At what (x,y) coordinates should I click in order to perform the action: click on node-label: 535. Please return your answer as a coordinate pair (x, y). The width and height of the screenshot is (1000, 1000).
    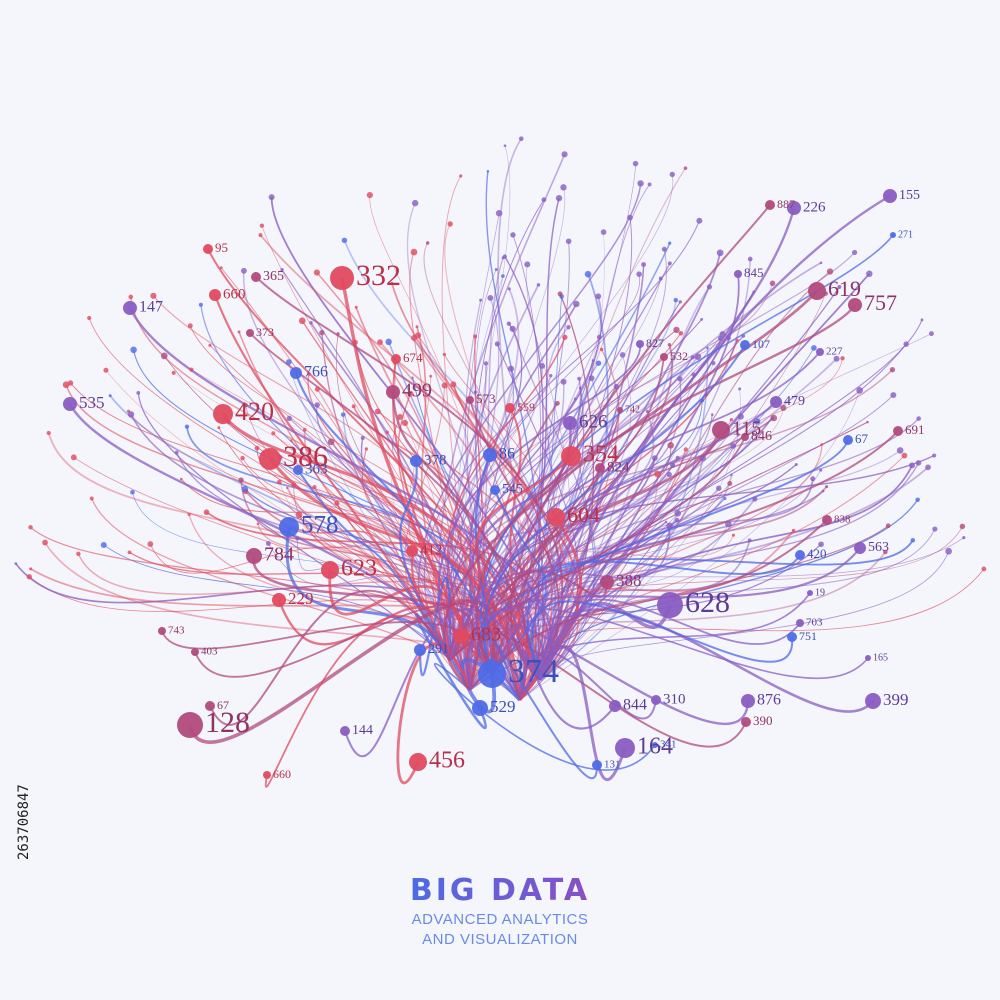
    Looking at the image, I should click on (92, 402).